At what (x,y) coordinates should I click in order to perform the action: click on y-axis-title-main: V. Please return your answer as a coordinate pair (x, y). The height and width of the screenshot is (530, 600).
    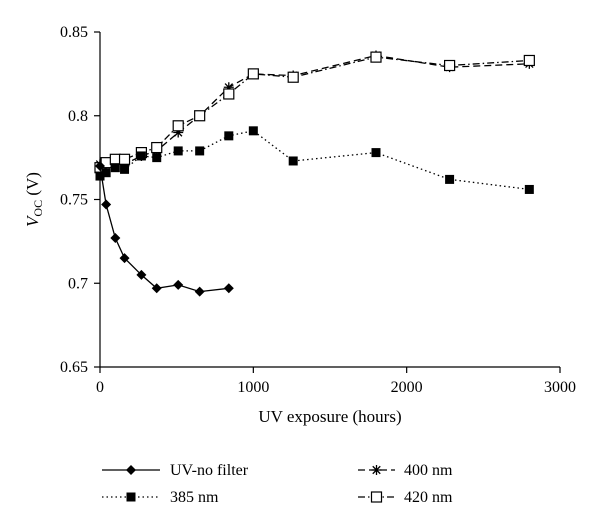
    Looking at the image, I should click on (32, 220).